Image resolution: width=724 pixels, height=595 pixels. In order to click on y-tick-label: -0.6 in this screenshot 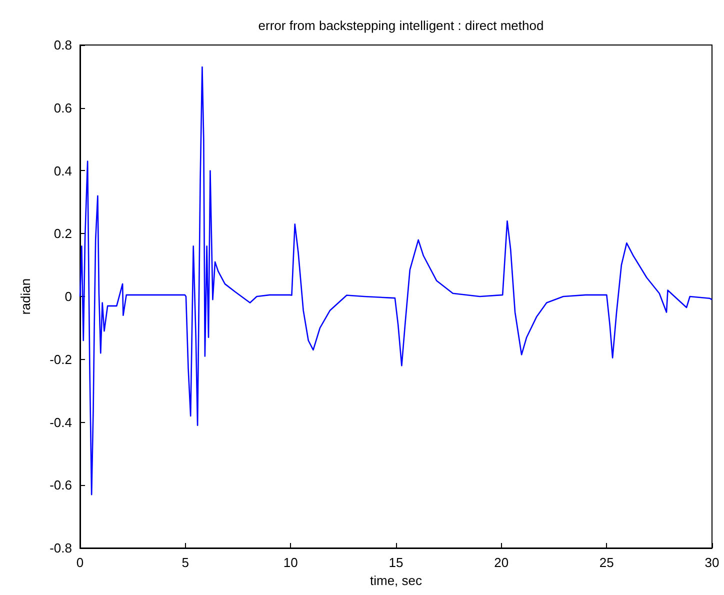, I will do `click(61, 485)`.